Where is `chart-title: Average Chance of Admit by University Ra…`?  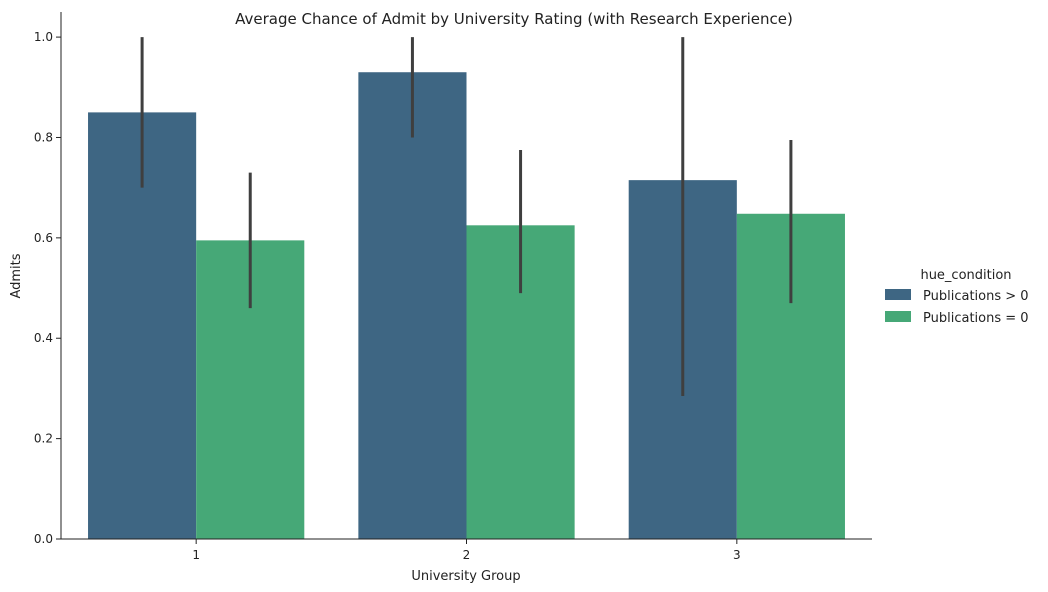 chart-title: Average Chance of Admit by University Ra… is located at coordinates (514, 19).